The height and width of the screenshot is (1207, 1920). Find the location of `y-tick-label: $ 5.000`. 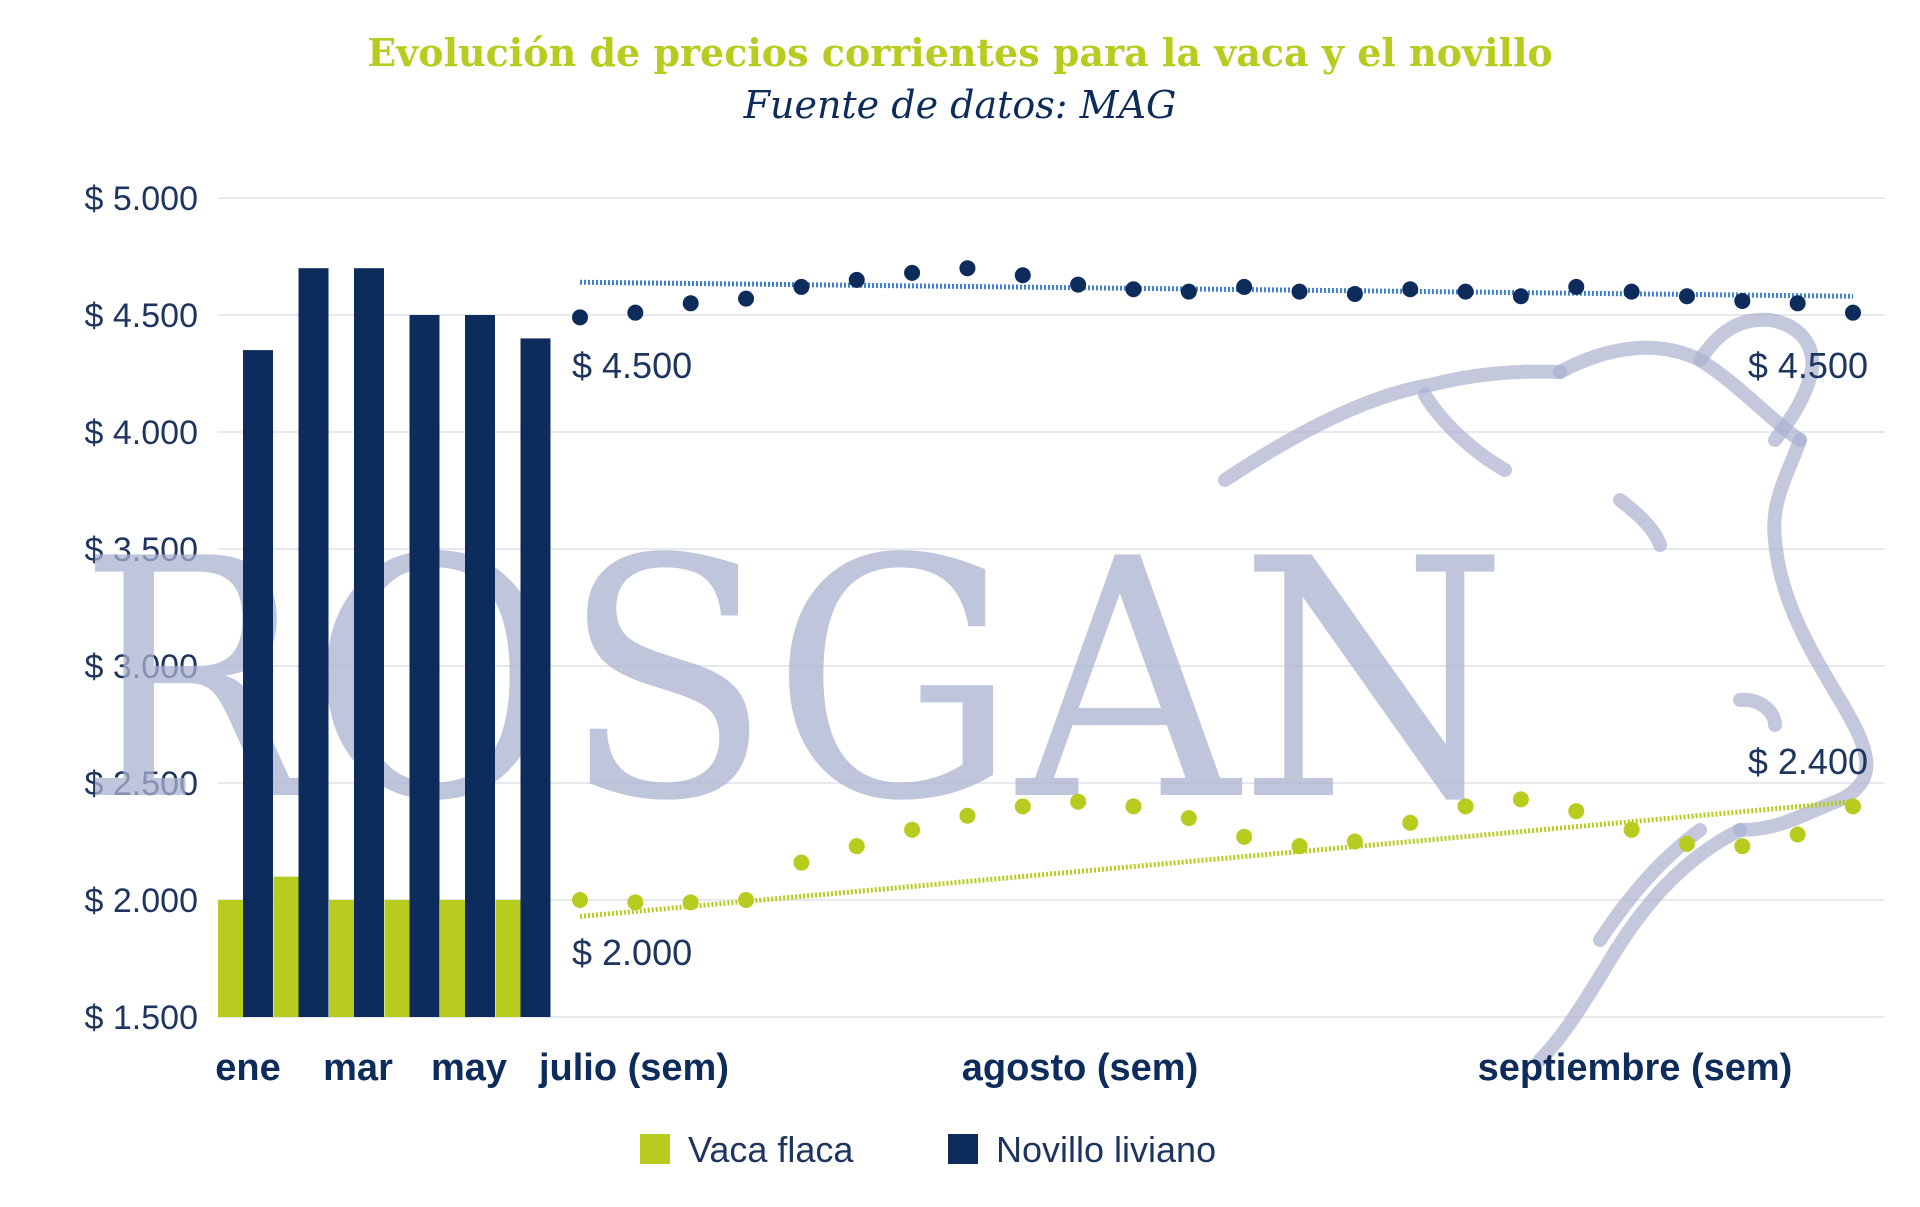

y-tick-label: $ 5.000 is located at coordinates (141, 199).